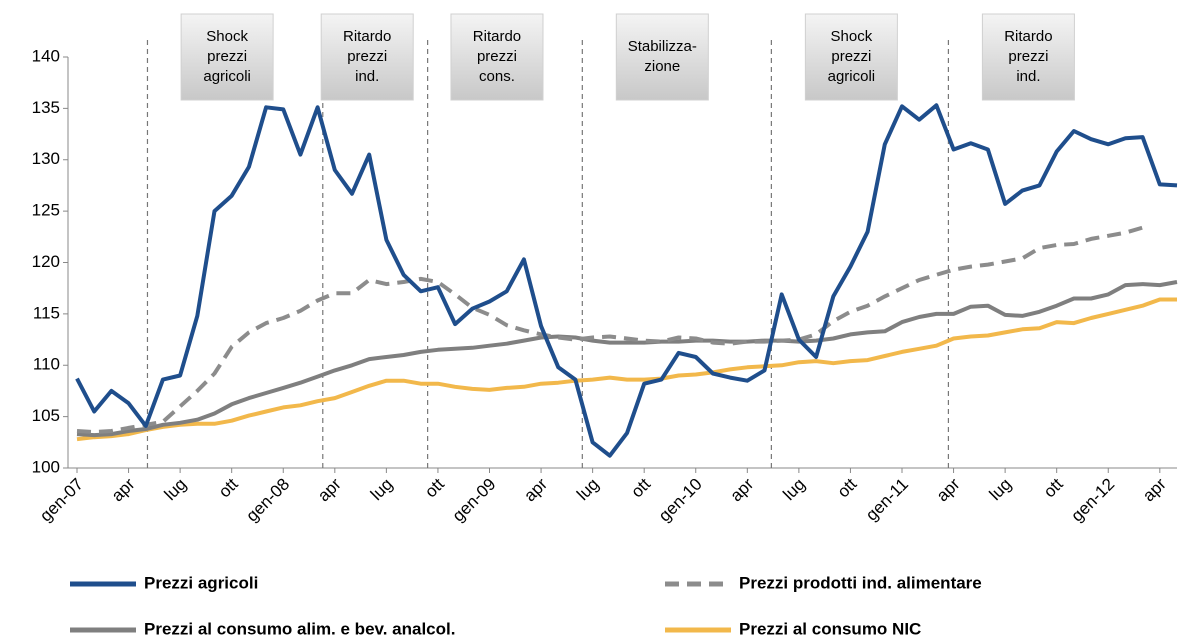  What do you see at coordinates (497, 76) in the screenshot?
I see `phase-label: cons.` at bounding box center [497, 76].